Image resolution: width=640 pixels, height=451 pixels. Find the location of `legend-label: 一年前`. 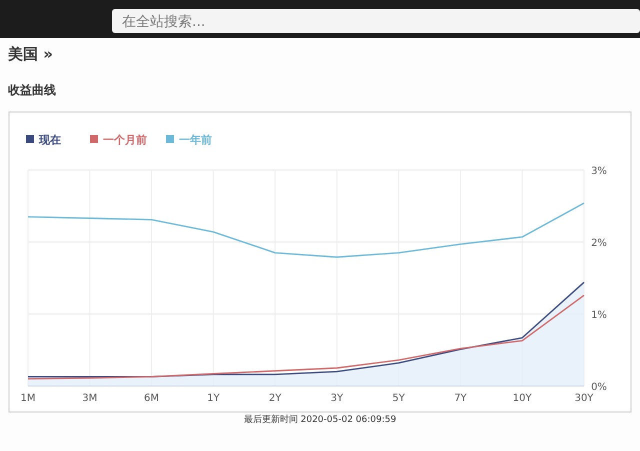

legend-label: 一年前 is located at coordinates (195, 140).